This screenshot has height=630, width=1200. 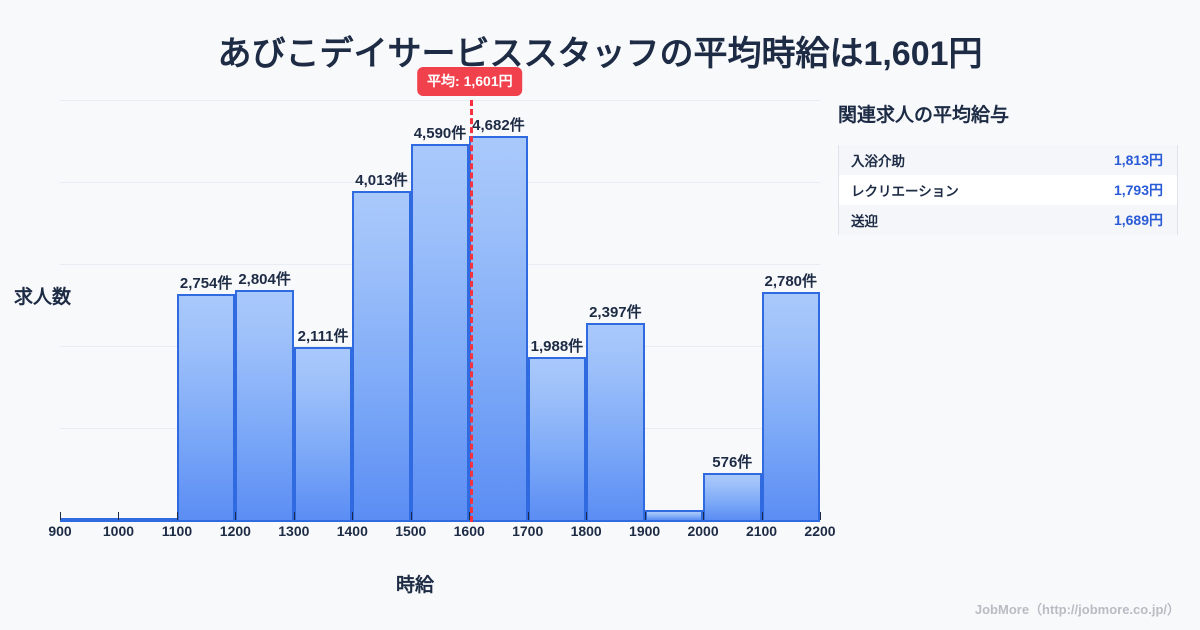 What do you see at coordinates (905, 191) in the screenshot?
I see `related-job-label: レクリエーション` at bounding box center [905, 191].